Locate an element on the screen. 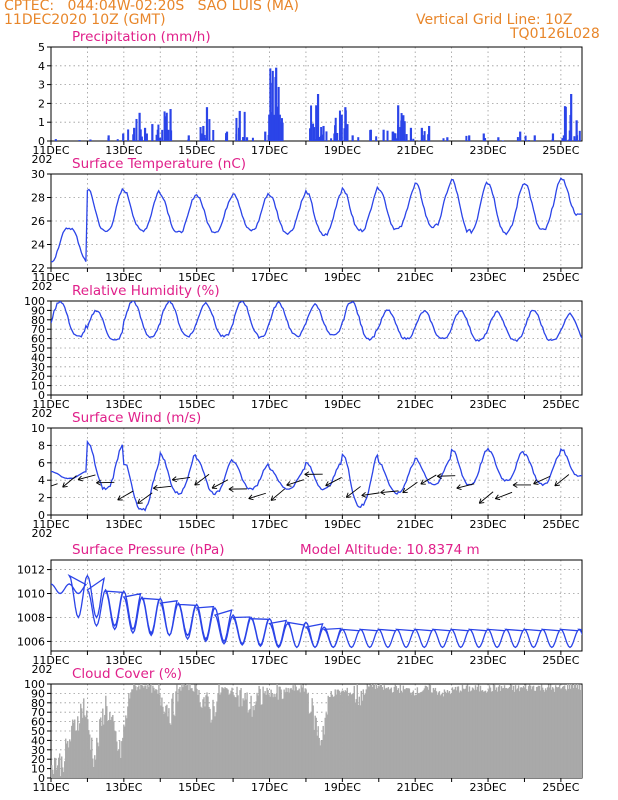 This screenshot has width=618, height=800. y-tick-label: 3 is located at coordinates (41, 85).